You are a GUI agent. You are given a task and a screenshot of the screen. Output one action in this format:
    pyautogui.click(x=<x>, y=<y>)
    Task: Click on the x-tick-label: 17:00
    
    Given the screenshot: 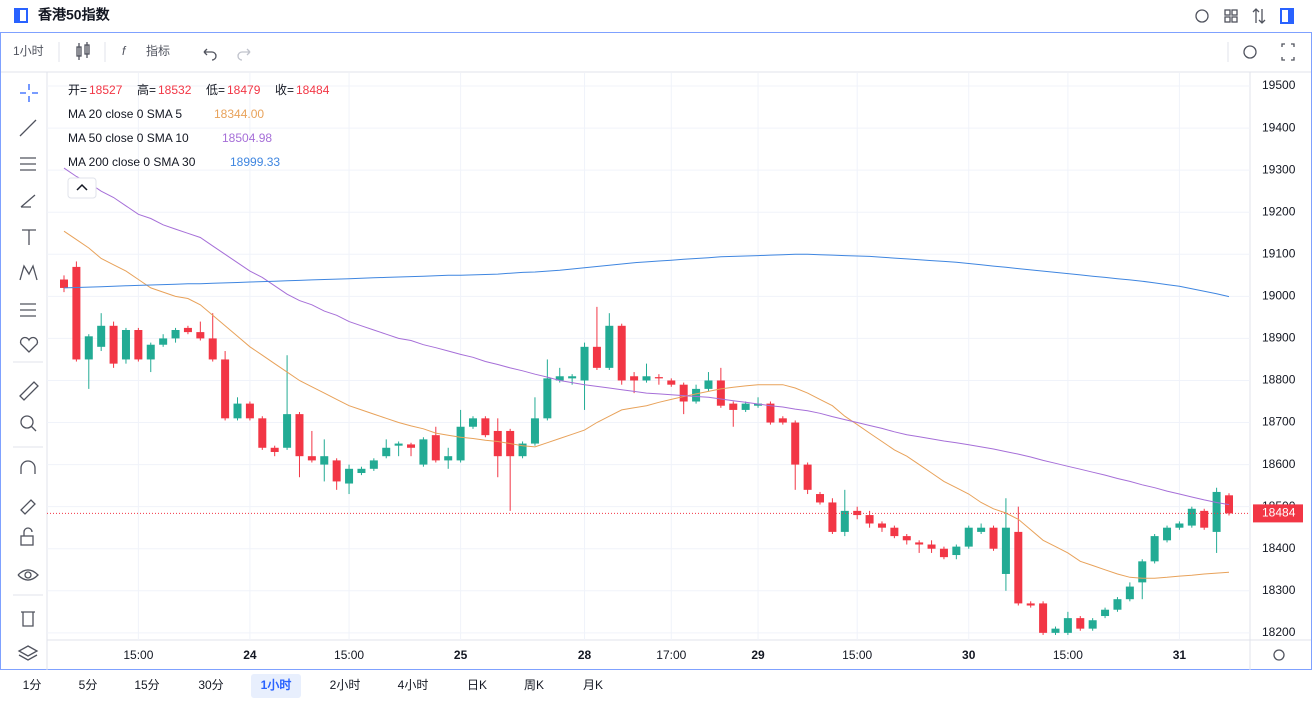 What is the action you would take?
    pyautogui.click(x=671, y=655)
    